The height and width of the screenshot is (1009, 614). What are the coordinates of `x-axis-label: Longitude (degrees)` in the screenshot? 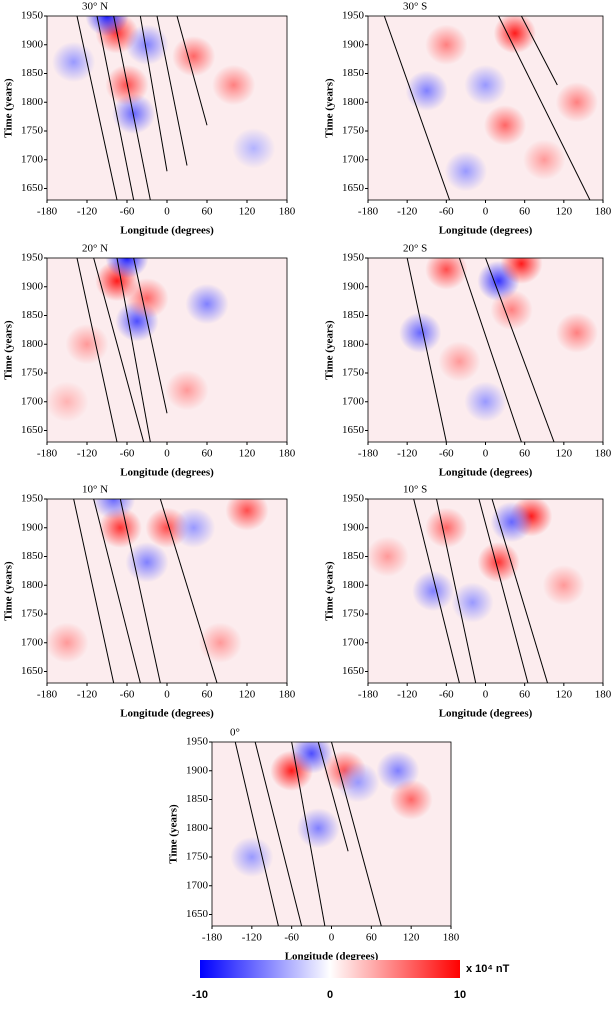 It's located at (167, 231).